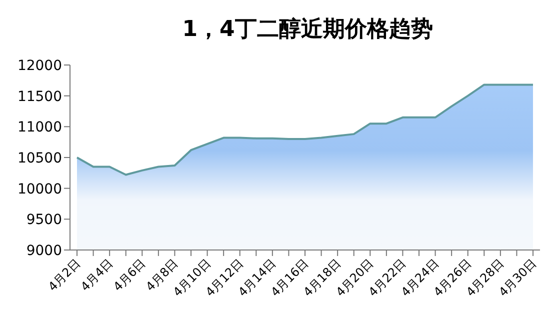  Describe the element at coordinates (39, 189) in the screenshot. I see `y-tick-label: 10000` at that location.